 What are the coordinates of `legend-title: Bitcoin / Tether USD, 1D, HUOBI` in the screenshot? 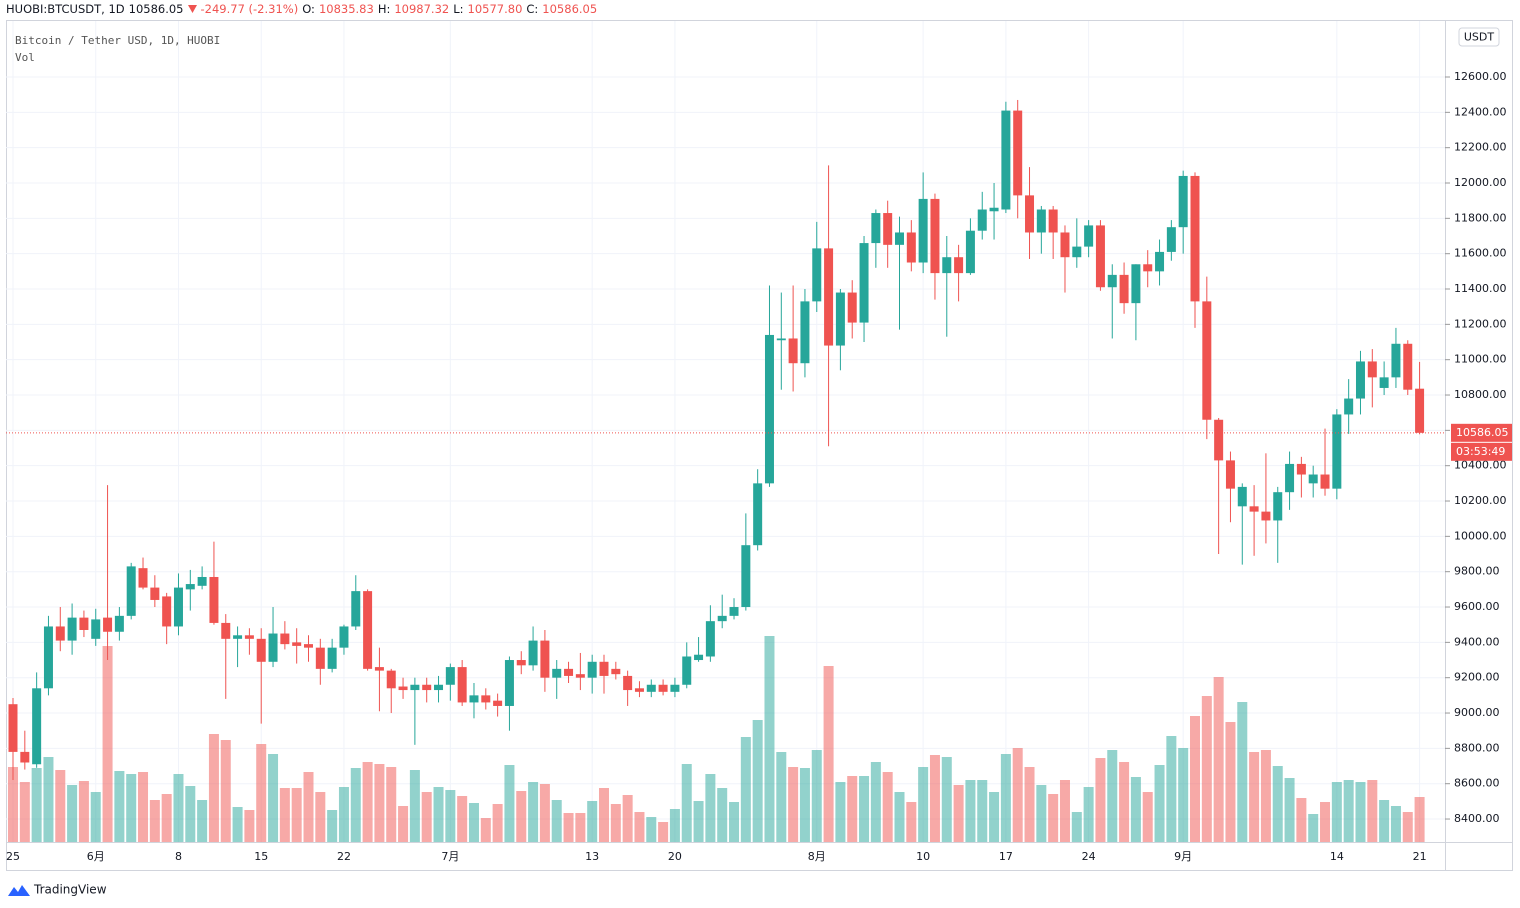 It's located at (117, 40).